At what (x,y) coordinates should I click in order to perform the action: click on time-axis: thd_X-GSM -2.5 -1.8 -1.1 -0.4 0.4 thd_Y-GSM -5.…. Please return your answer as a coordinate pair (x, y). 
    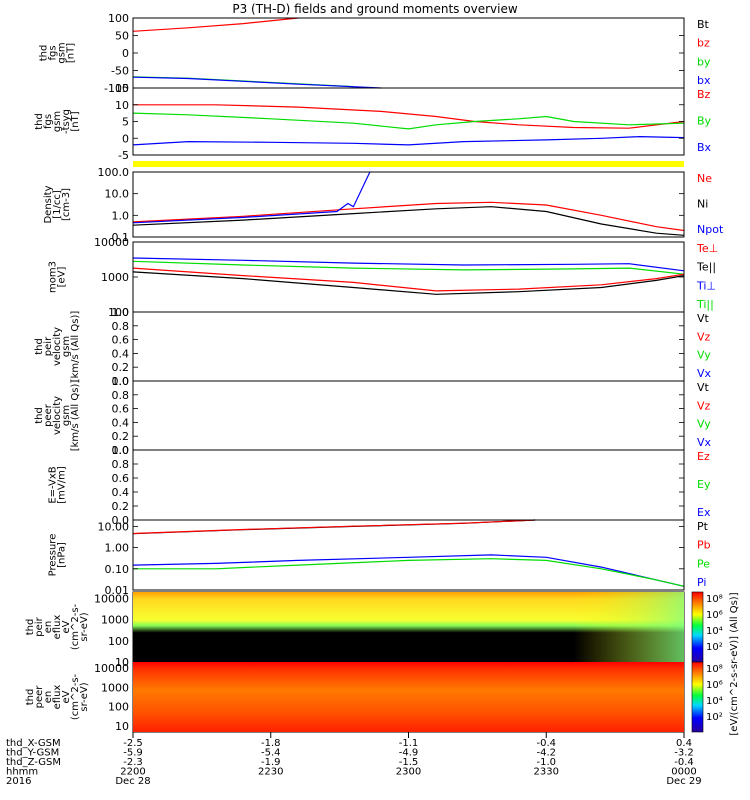
    Looking at the image, I should click on (354, 759).